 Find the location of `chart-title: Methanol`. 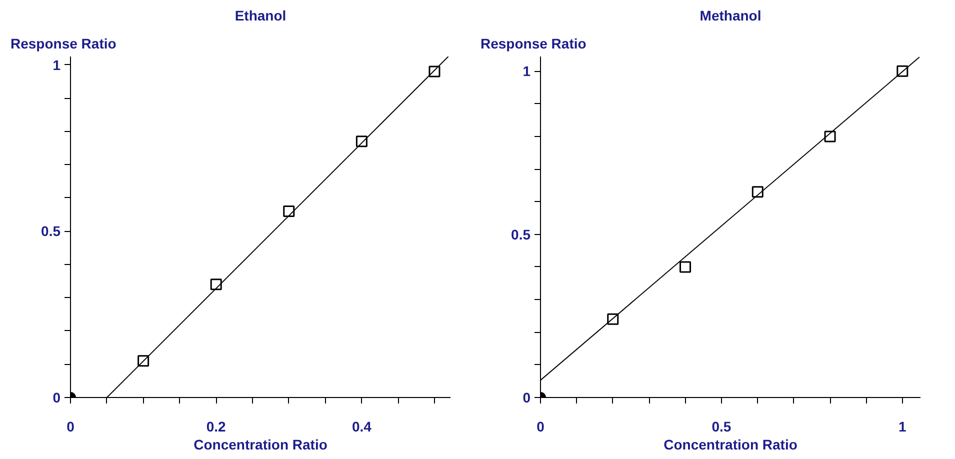

chart-title: Methanol is located at coordinates (731, 16).